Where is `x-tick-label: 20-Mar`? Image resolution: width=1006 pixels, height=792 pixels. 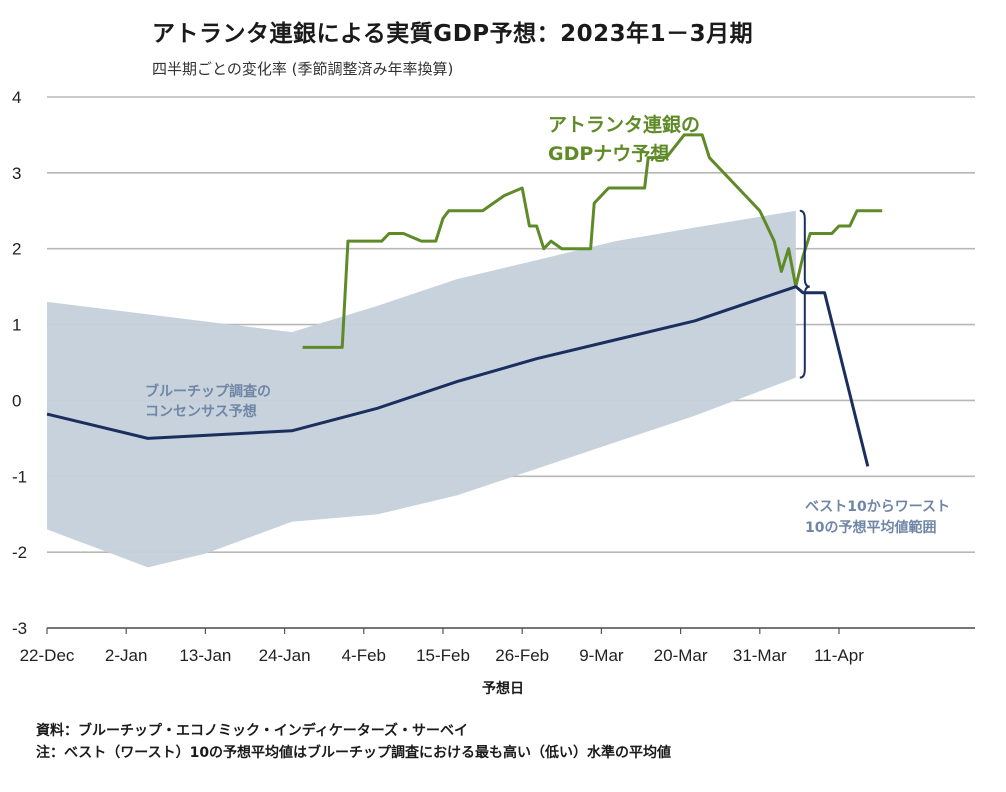
x-tick-label: 20-Mar is located at coordinates (681, 655).